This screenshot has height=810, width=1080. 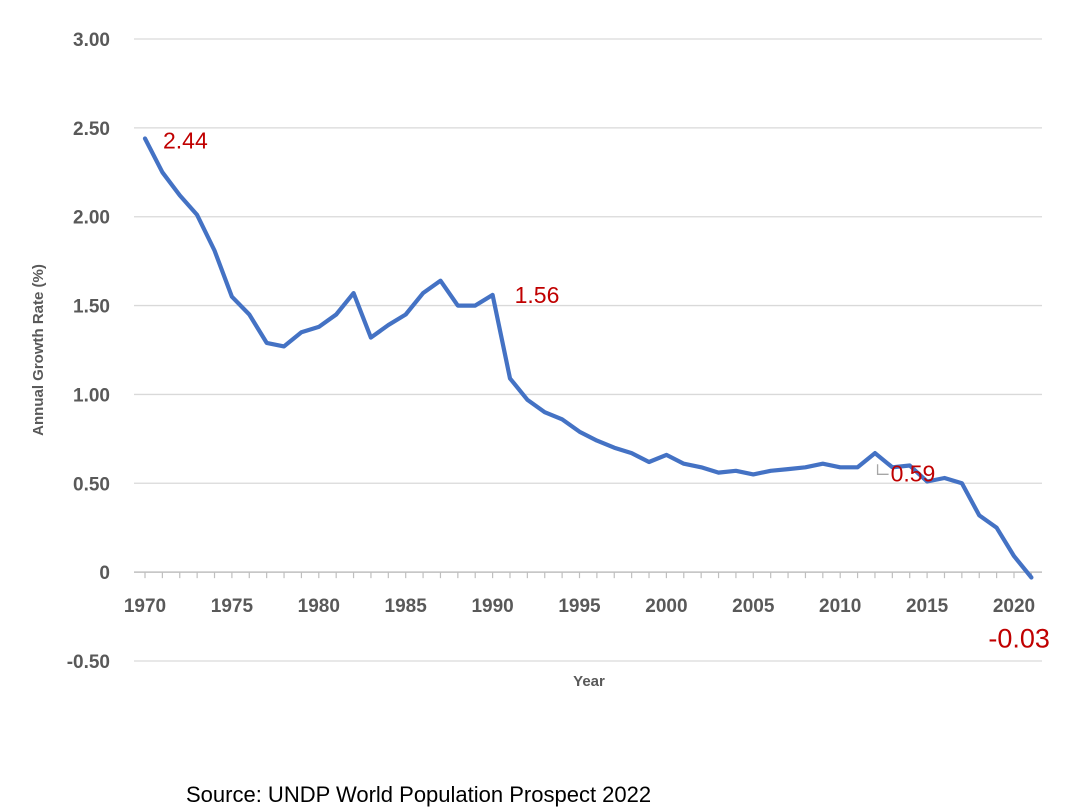 I want to click on x-axis-title: Year, so click(x=589, y=681).